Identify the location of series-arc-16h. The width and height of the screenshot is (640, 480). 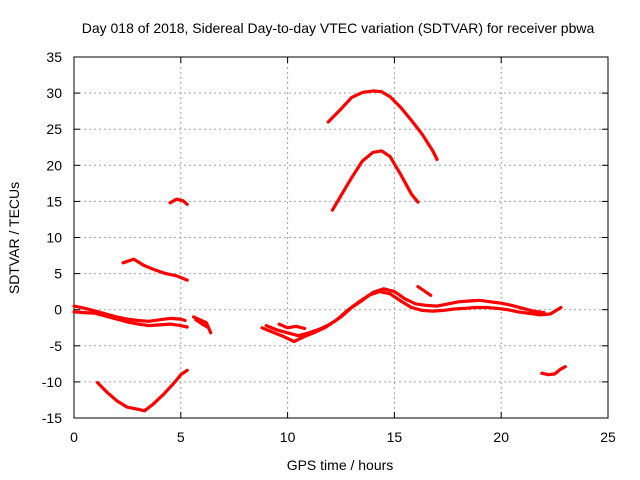
(424, 291).